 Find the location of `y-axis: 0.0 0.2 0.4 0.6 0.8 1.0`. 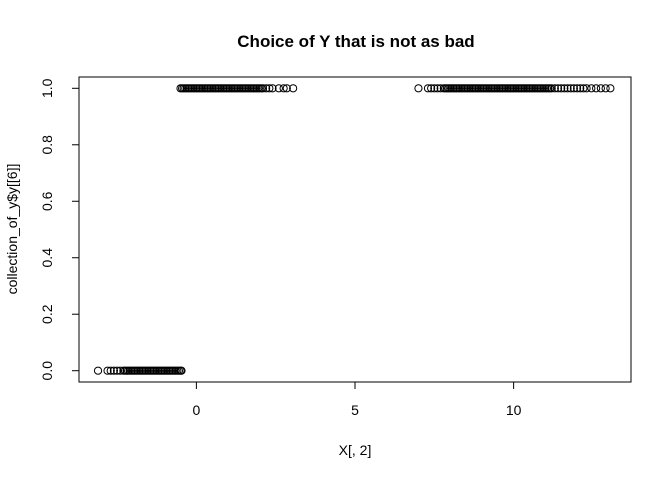

y-axis: 0.0 0.2 0.4 0.6 0.8 1.0 is located at coordinates (59, 229).